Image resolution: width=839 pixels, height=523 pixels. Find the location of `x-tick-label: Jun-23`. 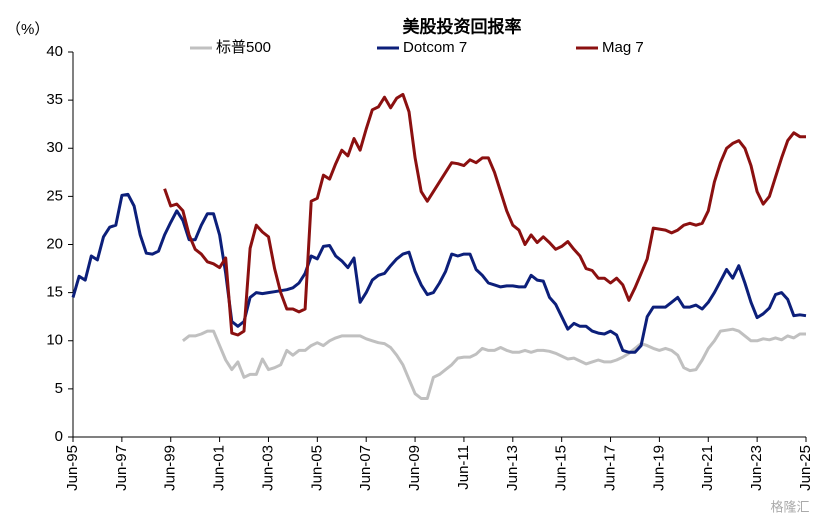

x-tick-label: Jun-23 is located at coordinates (756, 468).